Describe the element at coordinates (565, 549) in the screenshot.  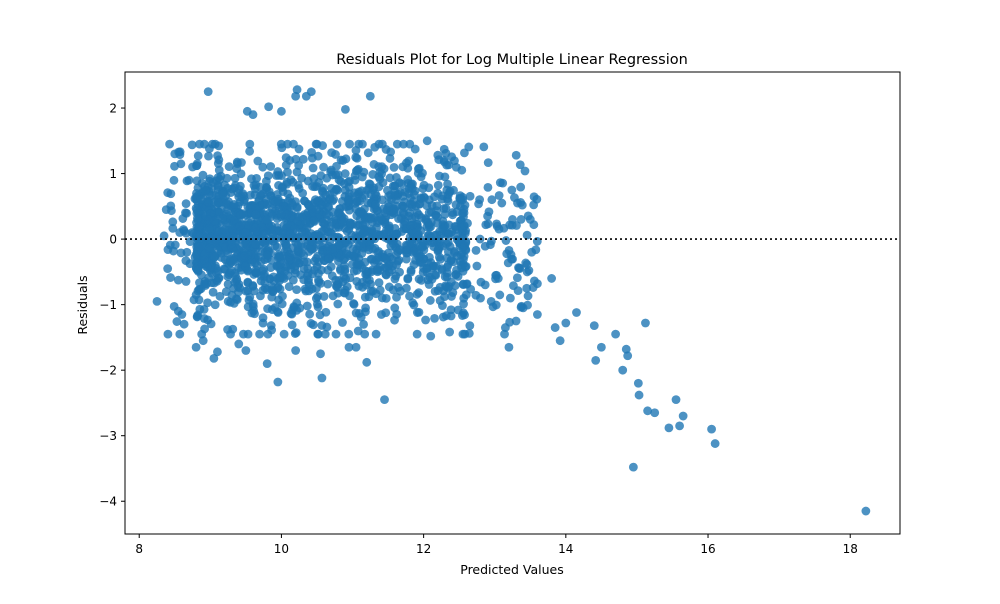
I see `x-tick-label: 14` at that location.